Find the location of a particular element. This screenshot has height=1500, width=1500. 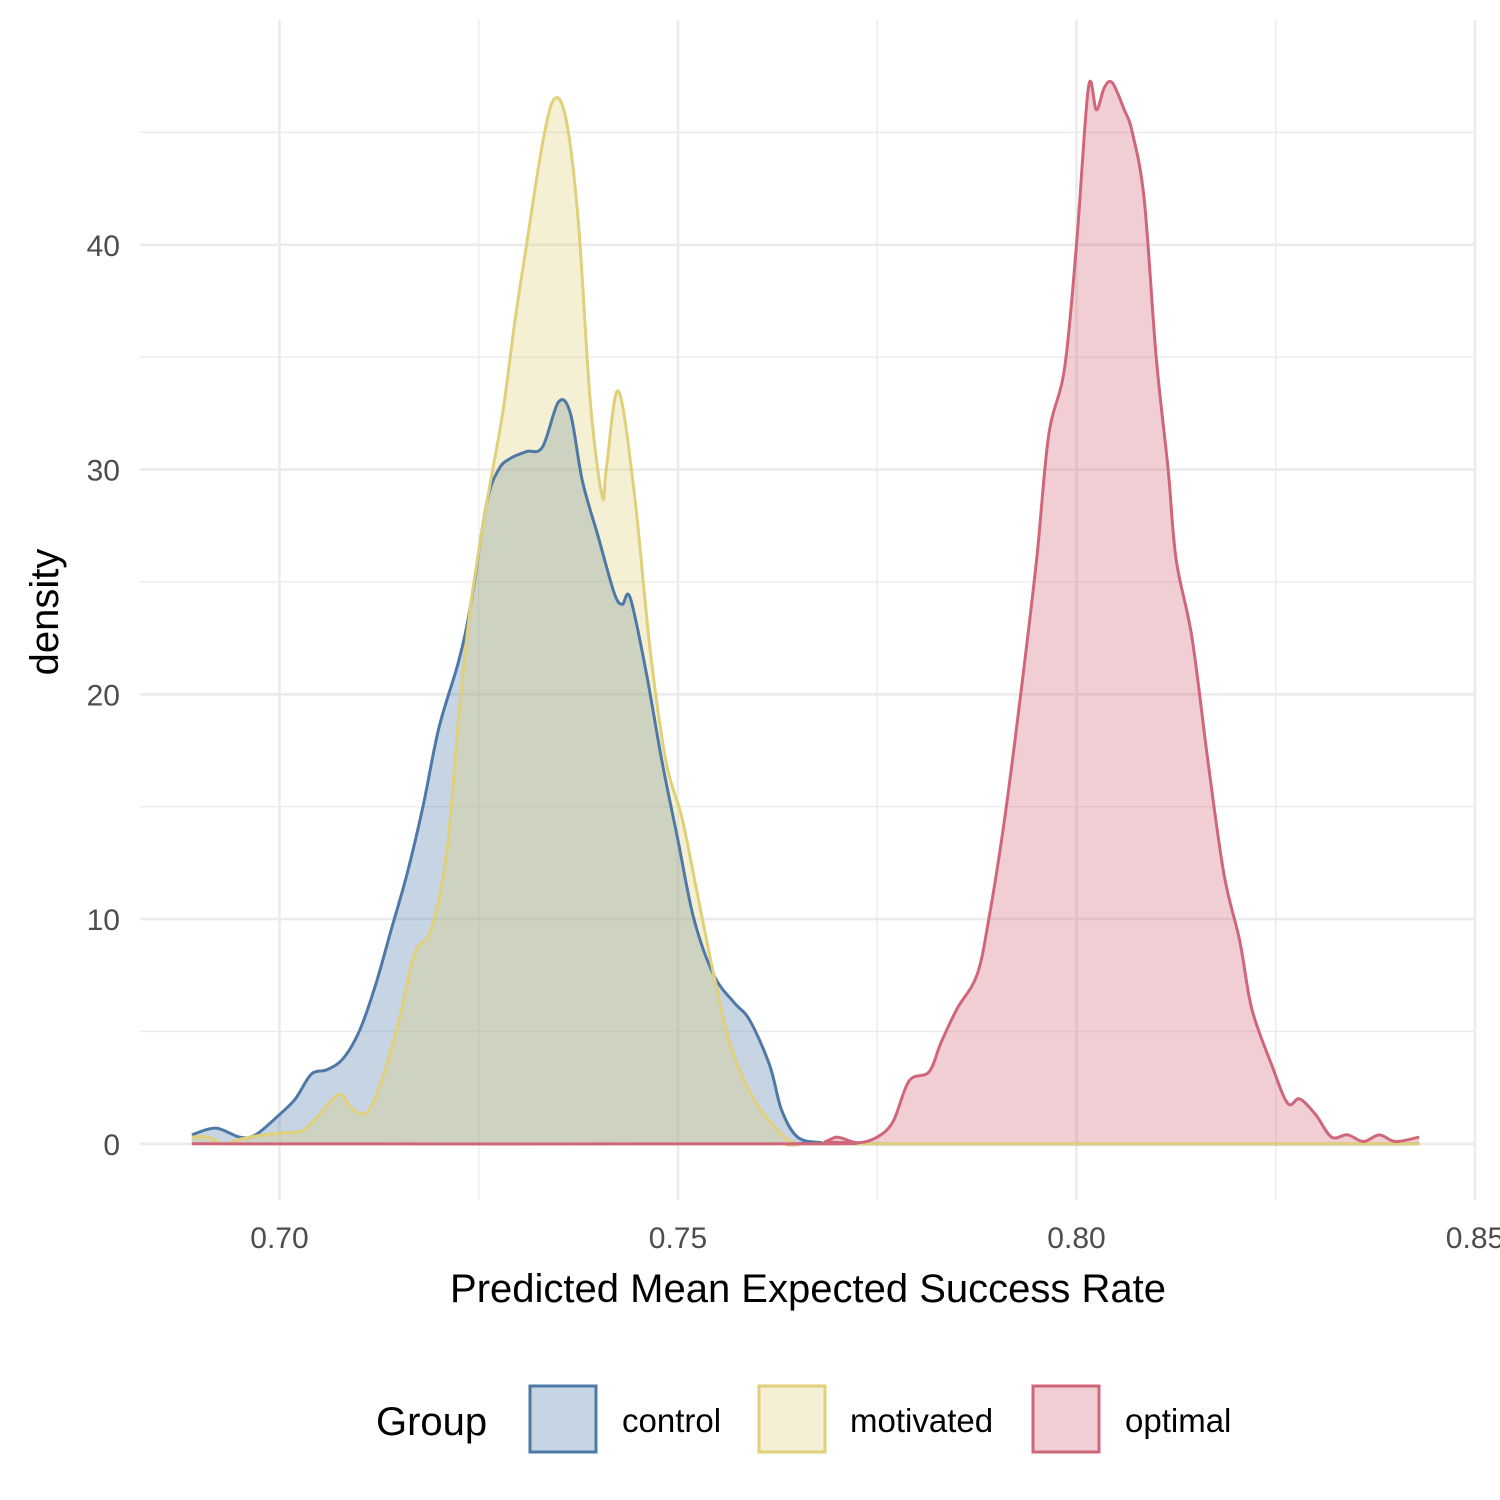

y-tick-label: 40 is located at coordinates (103, 246).